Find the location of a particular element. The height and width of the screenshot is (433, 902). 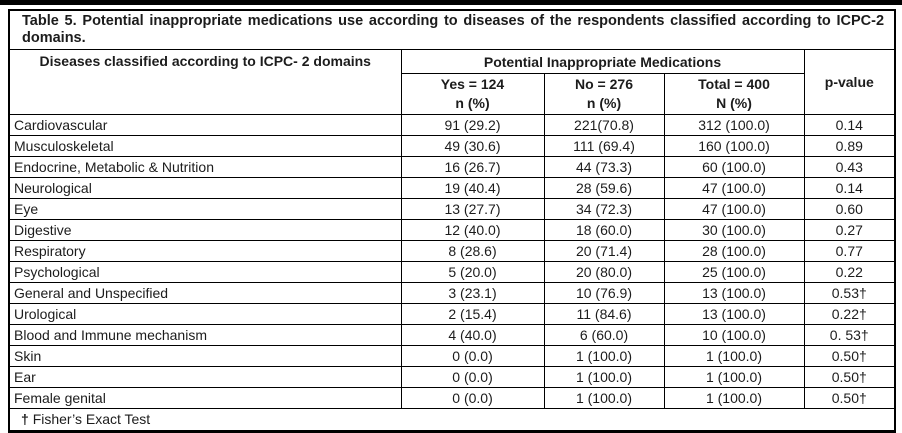

disease-cell: Blood and Immune mechanism is located at coordinates (205, 335).